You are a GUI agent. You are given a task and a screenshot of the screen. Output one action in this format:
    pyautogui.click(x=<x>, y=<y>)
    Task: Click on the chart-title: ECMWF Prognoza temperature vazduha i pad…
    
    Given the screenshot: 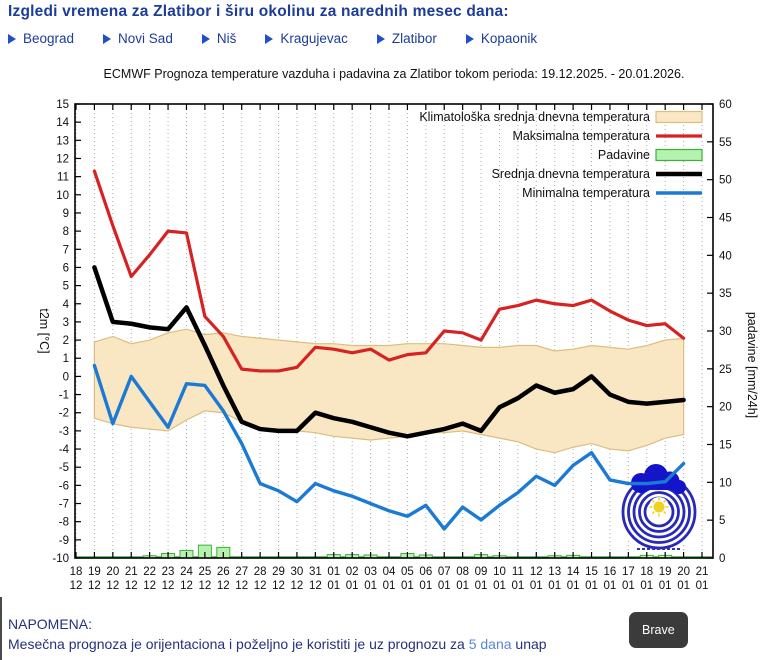 What is the action you would take?
    pyautogui.click(x=394, y=74)
    